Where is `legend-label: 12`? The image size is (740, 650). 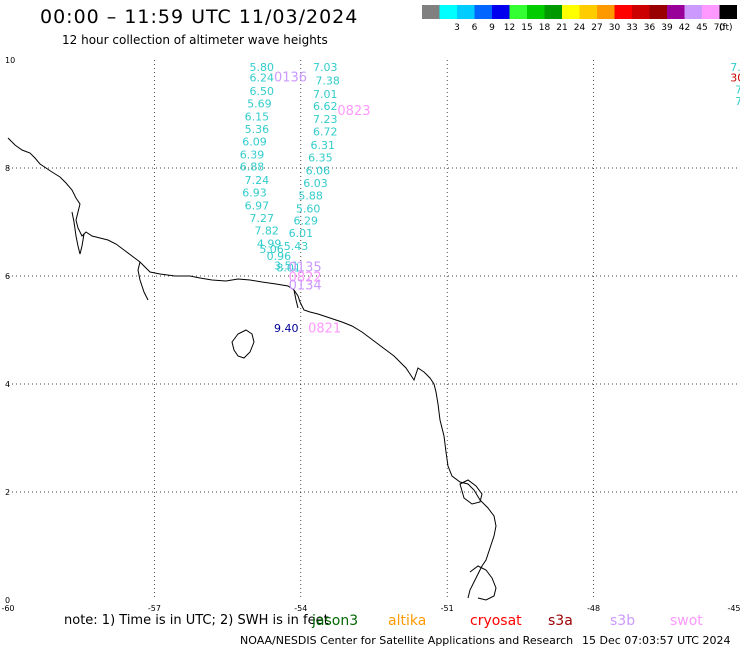
legend-label: 12 is located at coordinates (509, 28).